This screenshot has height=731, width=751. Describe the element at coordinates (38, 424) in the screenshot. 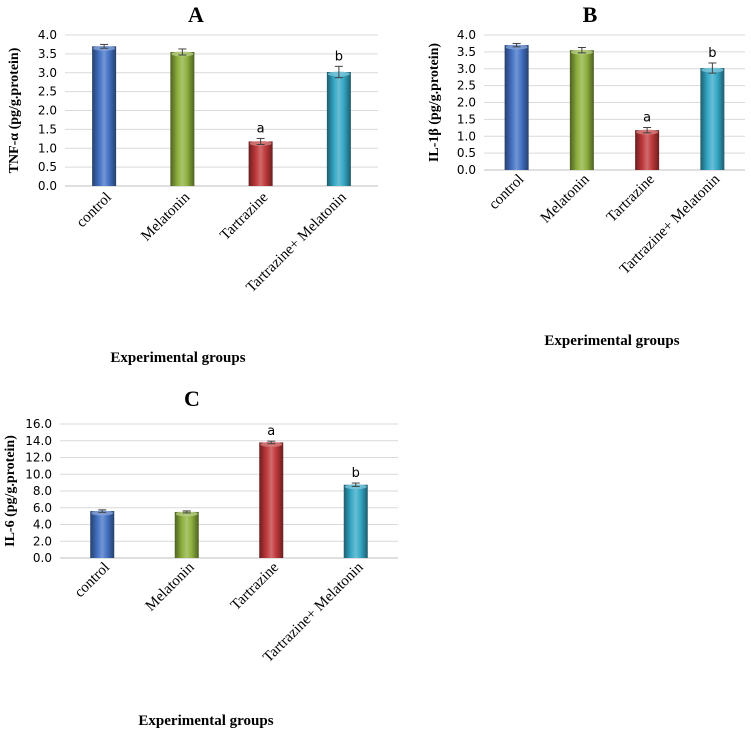

I see `y-tick-label: 16.0` at that location.